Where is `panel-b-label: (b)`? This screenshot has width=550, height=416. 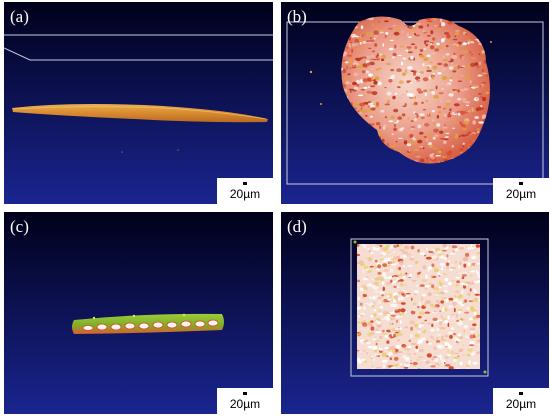 panel-b-label: (b) is located at coordinates (297, 16).